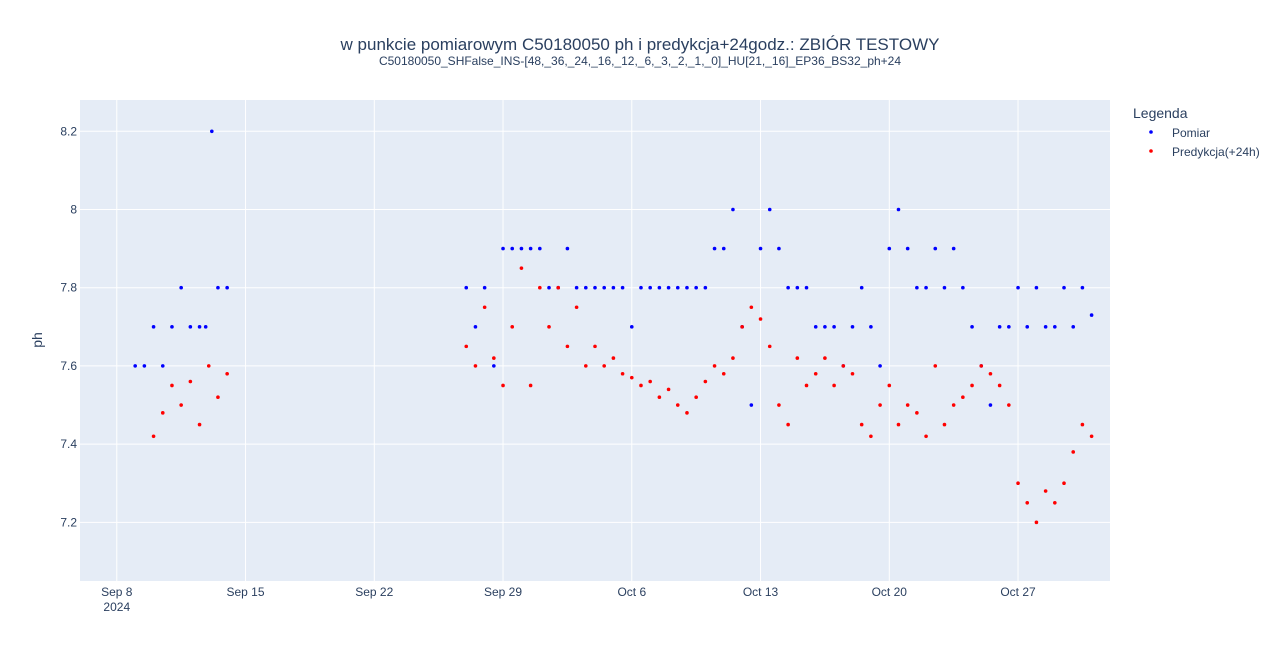 This screenshot has width=1279, height=661. Describe the element at coordinates (1018, 592) in the screenshot. I see `x-tick-label: Oct 27` at that location.